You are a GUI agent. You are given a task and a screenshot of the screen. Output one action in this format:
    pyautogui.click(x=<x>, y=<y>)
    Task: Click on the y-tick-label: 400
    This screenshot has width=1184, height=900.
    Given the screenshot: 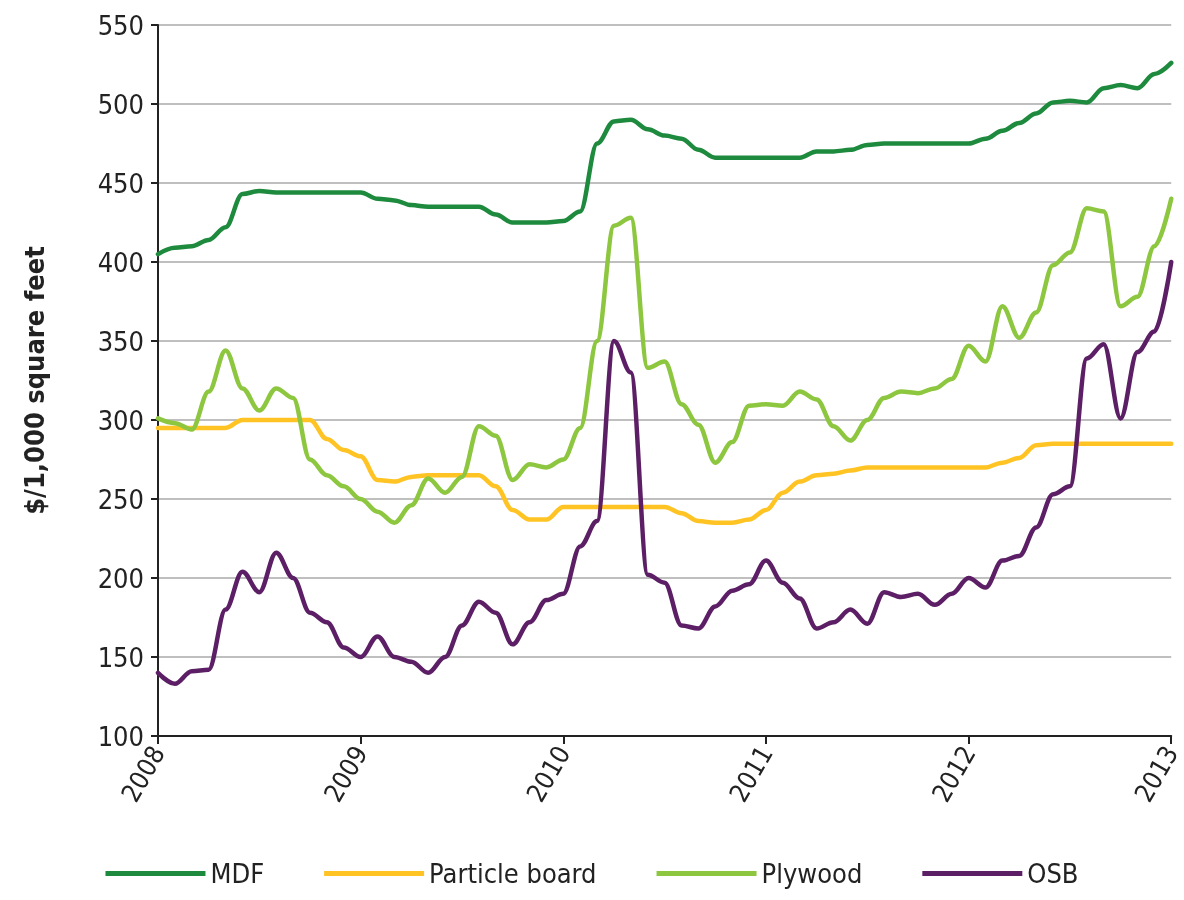 What is the action you would take?
    pyautogui.click(x=120, y=262)
    